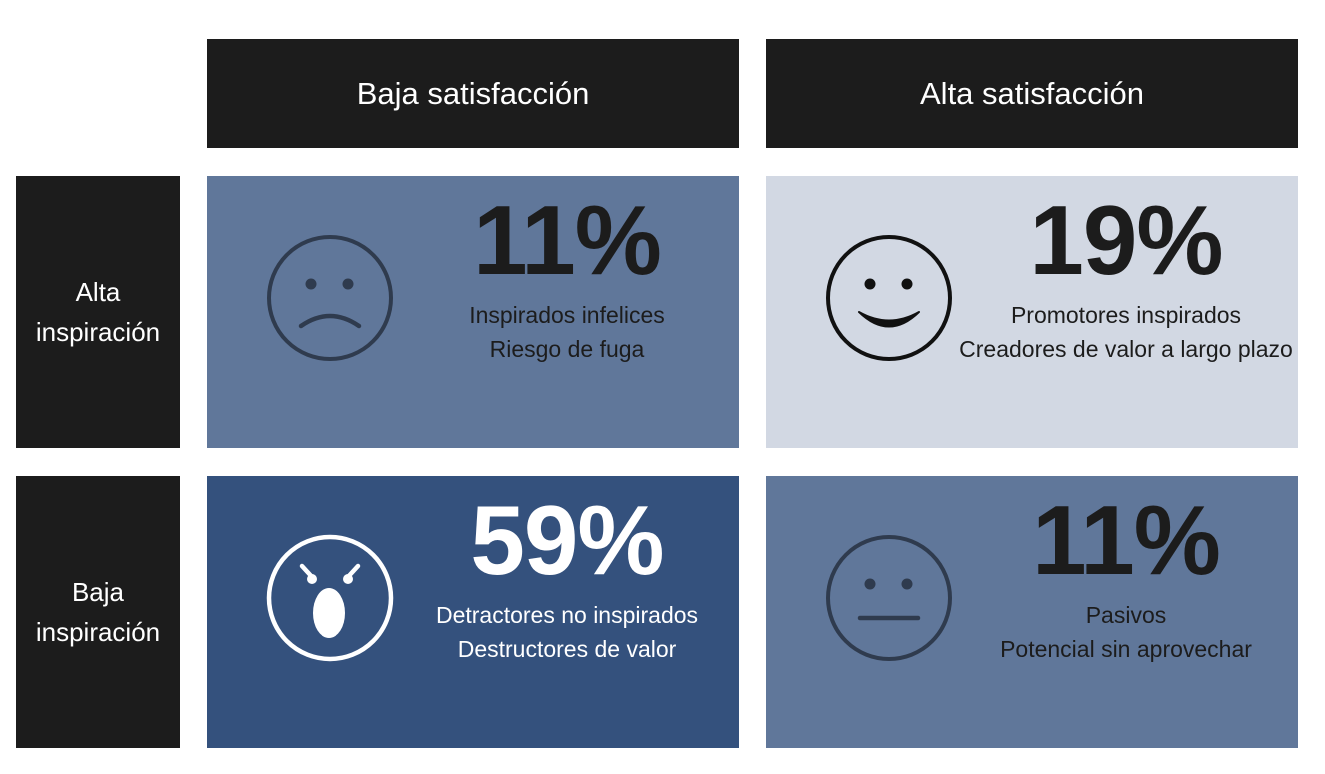 This screenshot has width=1325, height=774. Describe the element at coordinates (1126, 315) in the screenshot. I see `segment-name: Promotores inspirados` at that location.